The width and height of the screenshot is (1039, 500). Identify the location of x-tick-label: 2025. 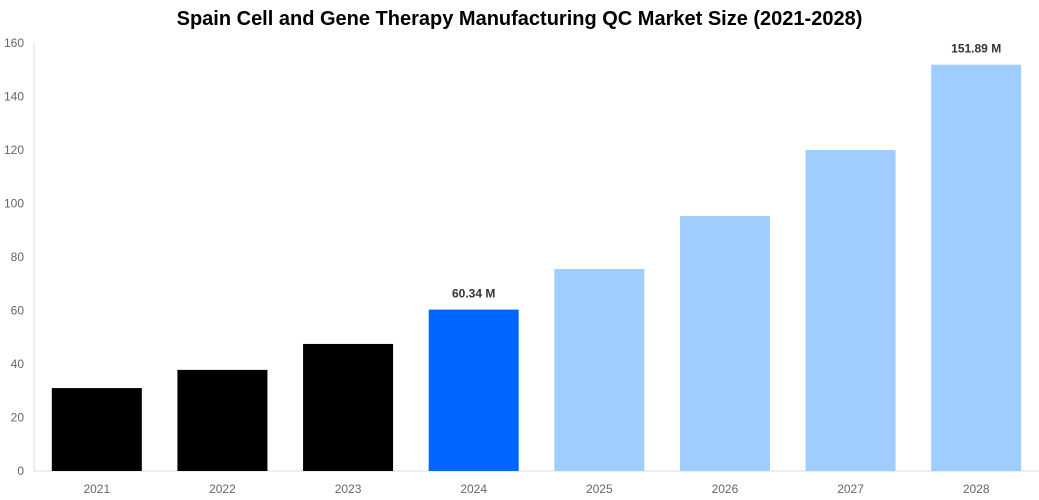
(599, 489).